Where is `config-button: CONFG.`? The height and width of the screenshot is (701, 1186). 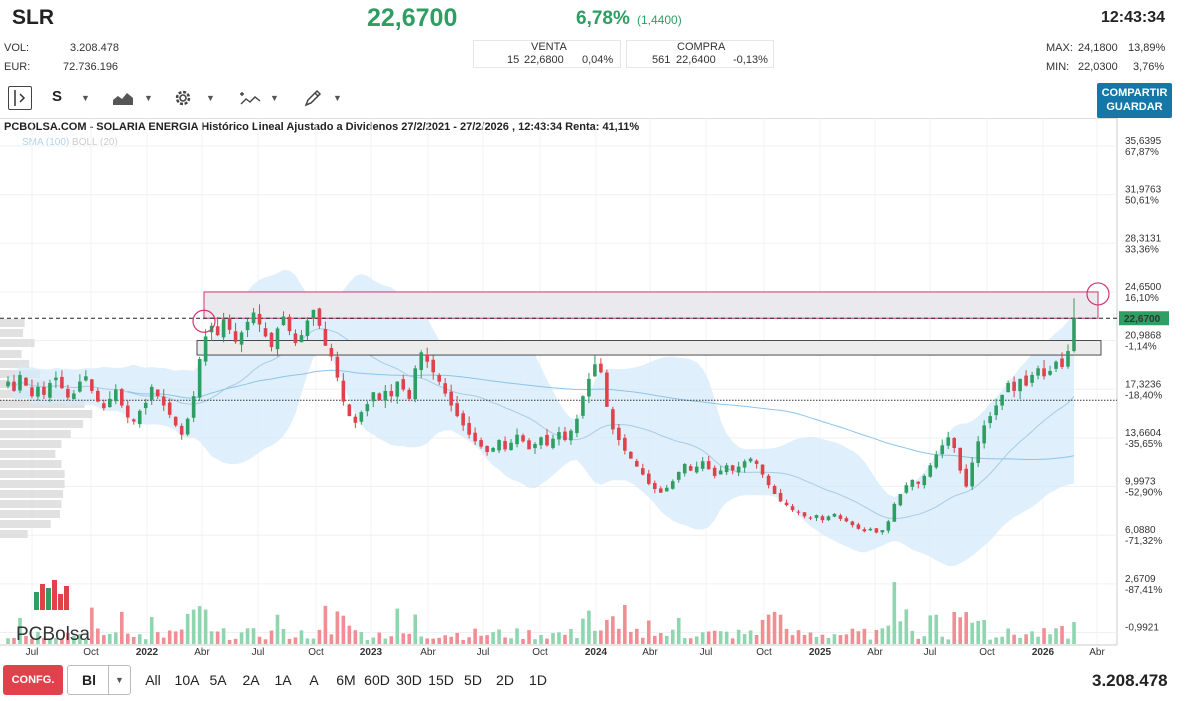 config-button: CONFG. is located at coordinates (33, 680).